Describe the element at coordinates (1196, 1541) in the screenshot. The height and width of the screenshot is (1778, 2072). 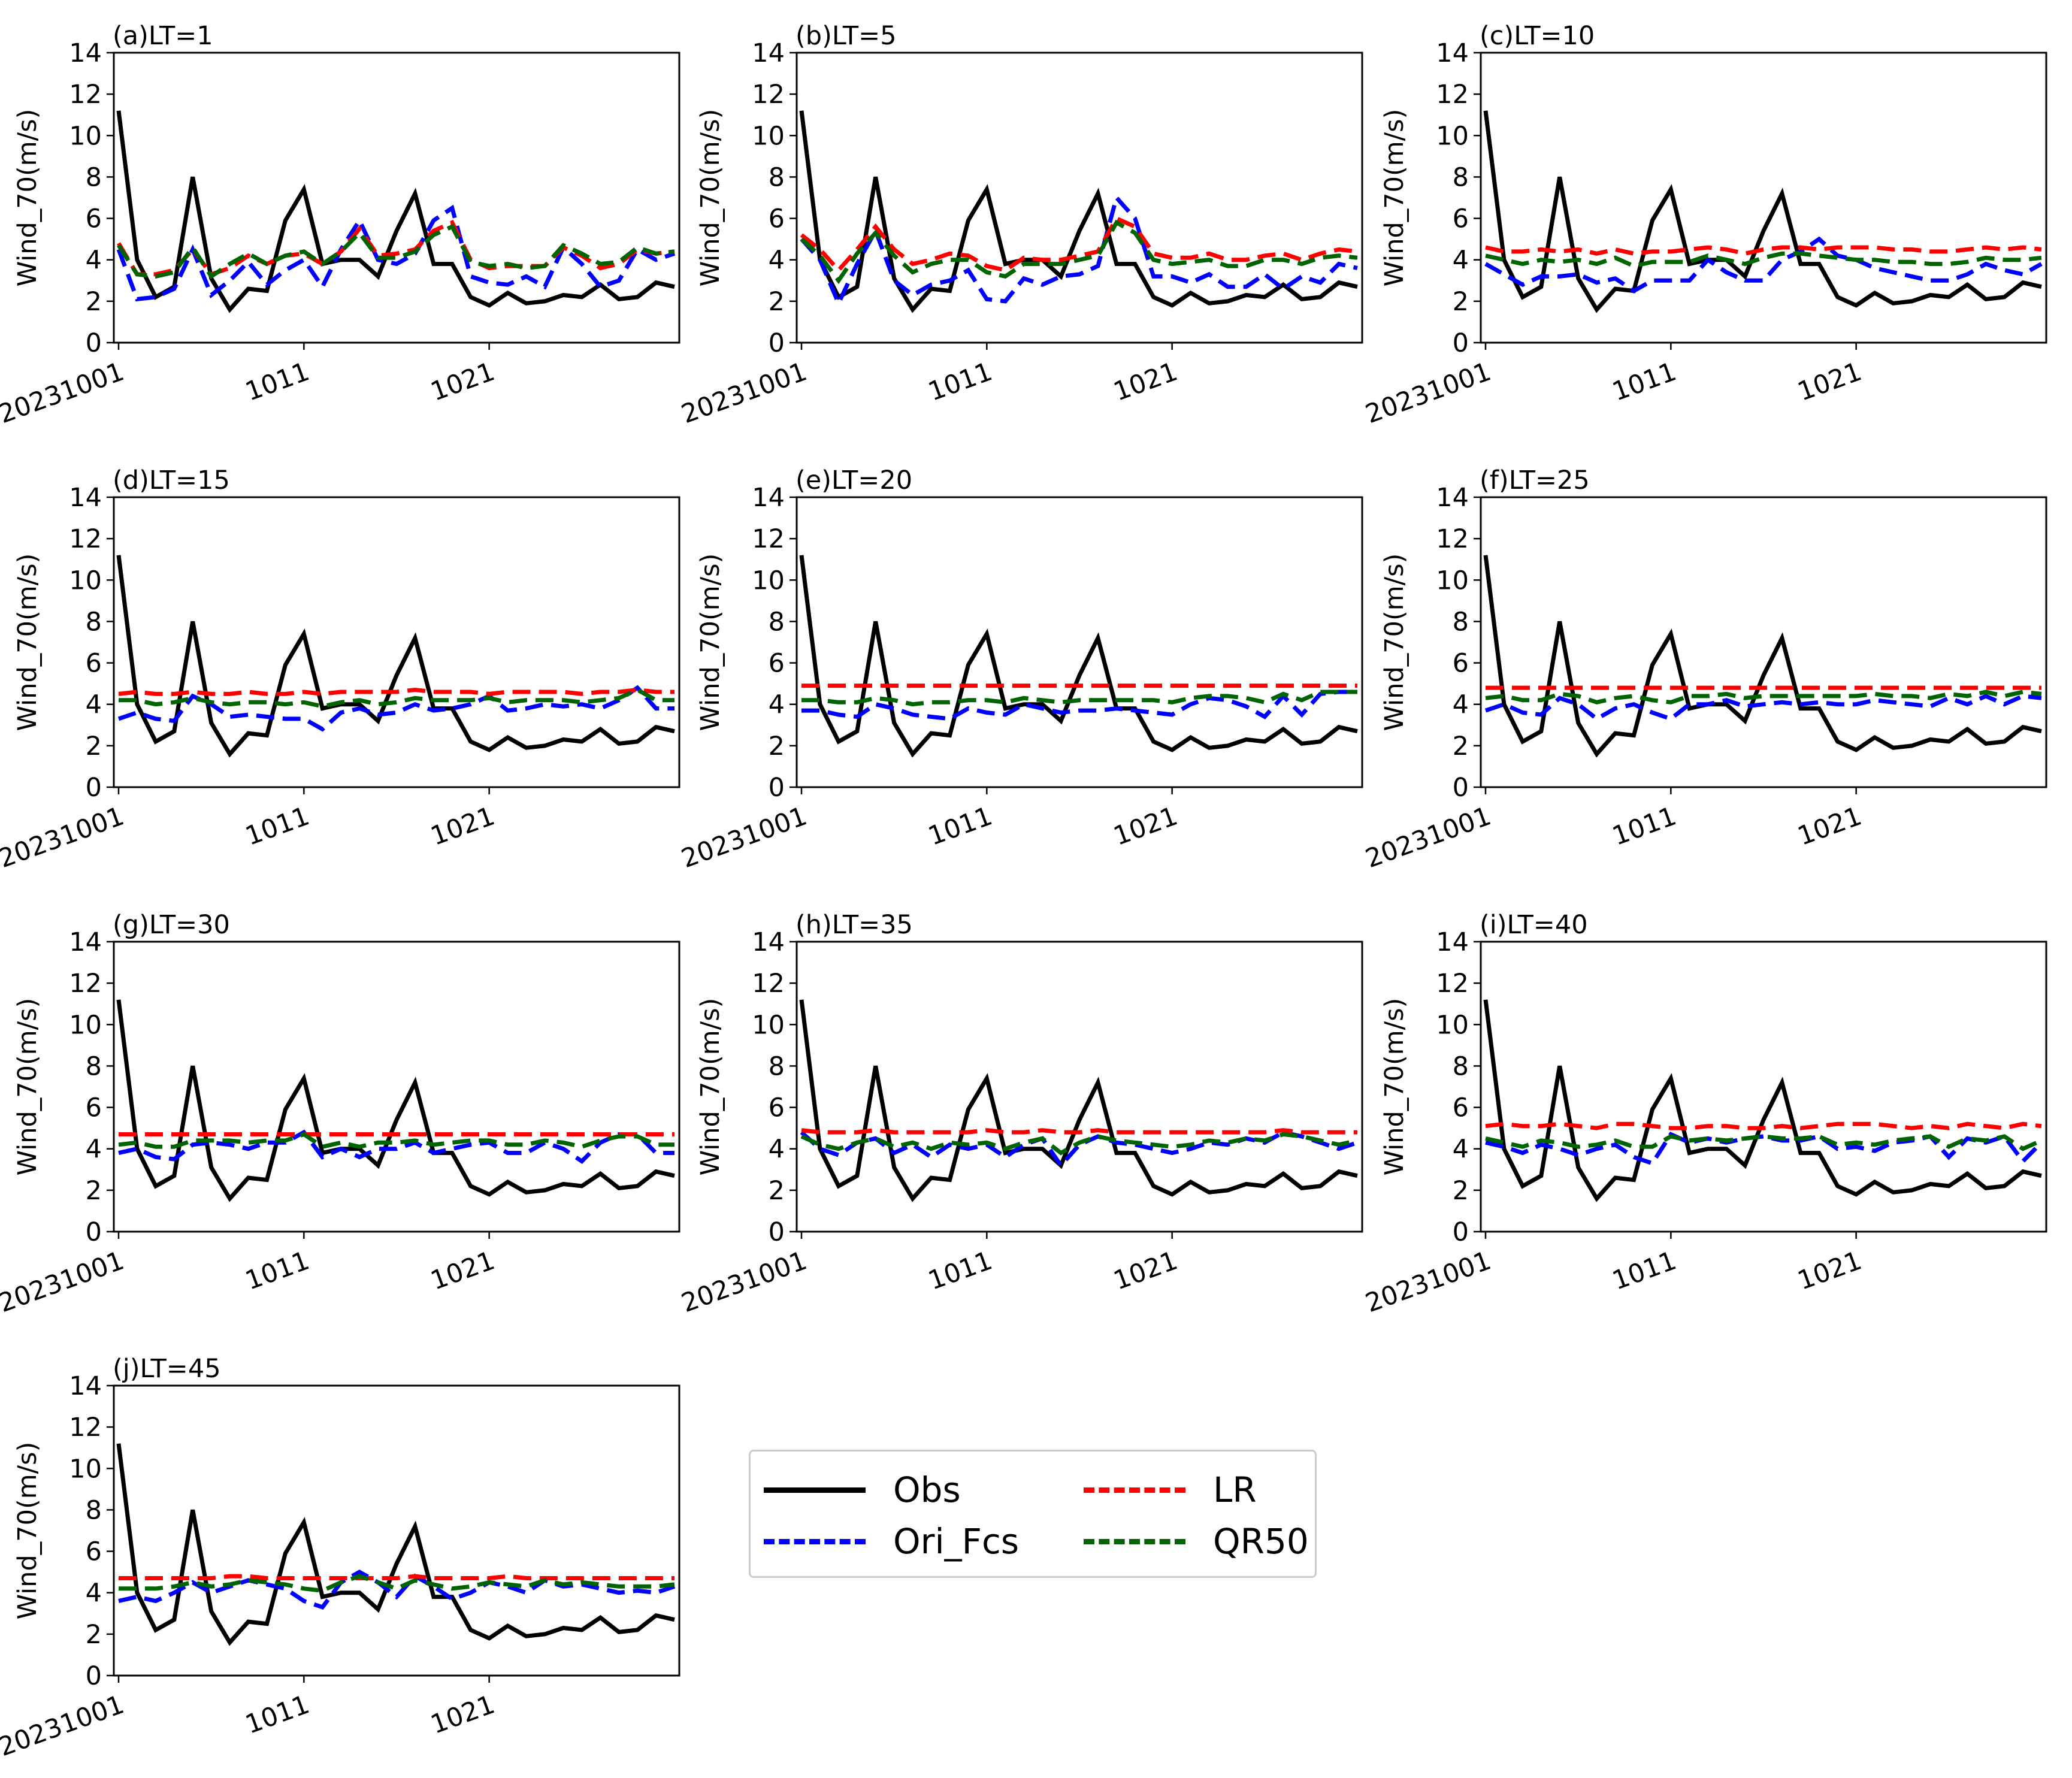
I see `legend-item-qr50: QR50` at that location.